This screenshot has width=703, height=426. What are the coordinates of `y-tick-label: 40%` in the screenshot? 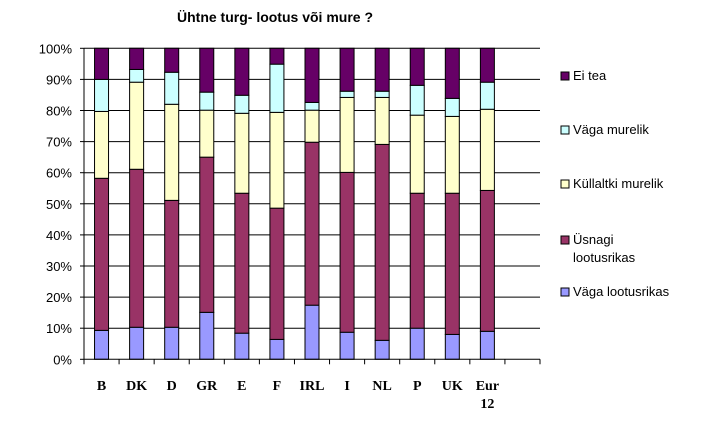 It's located at (59, 235).